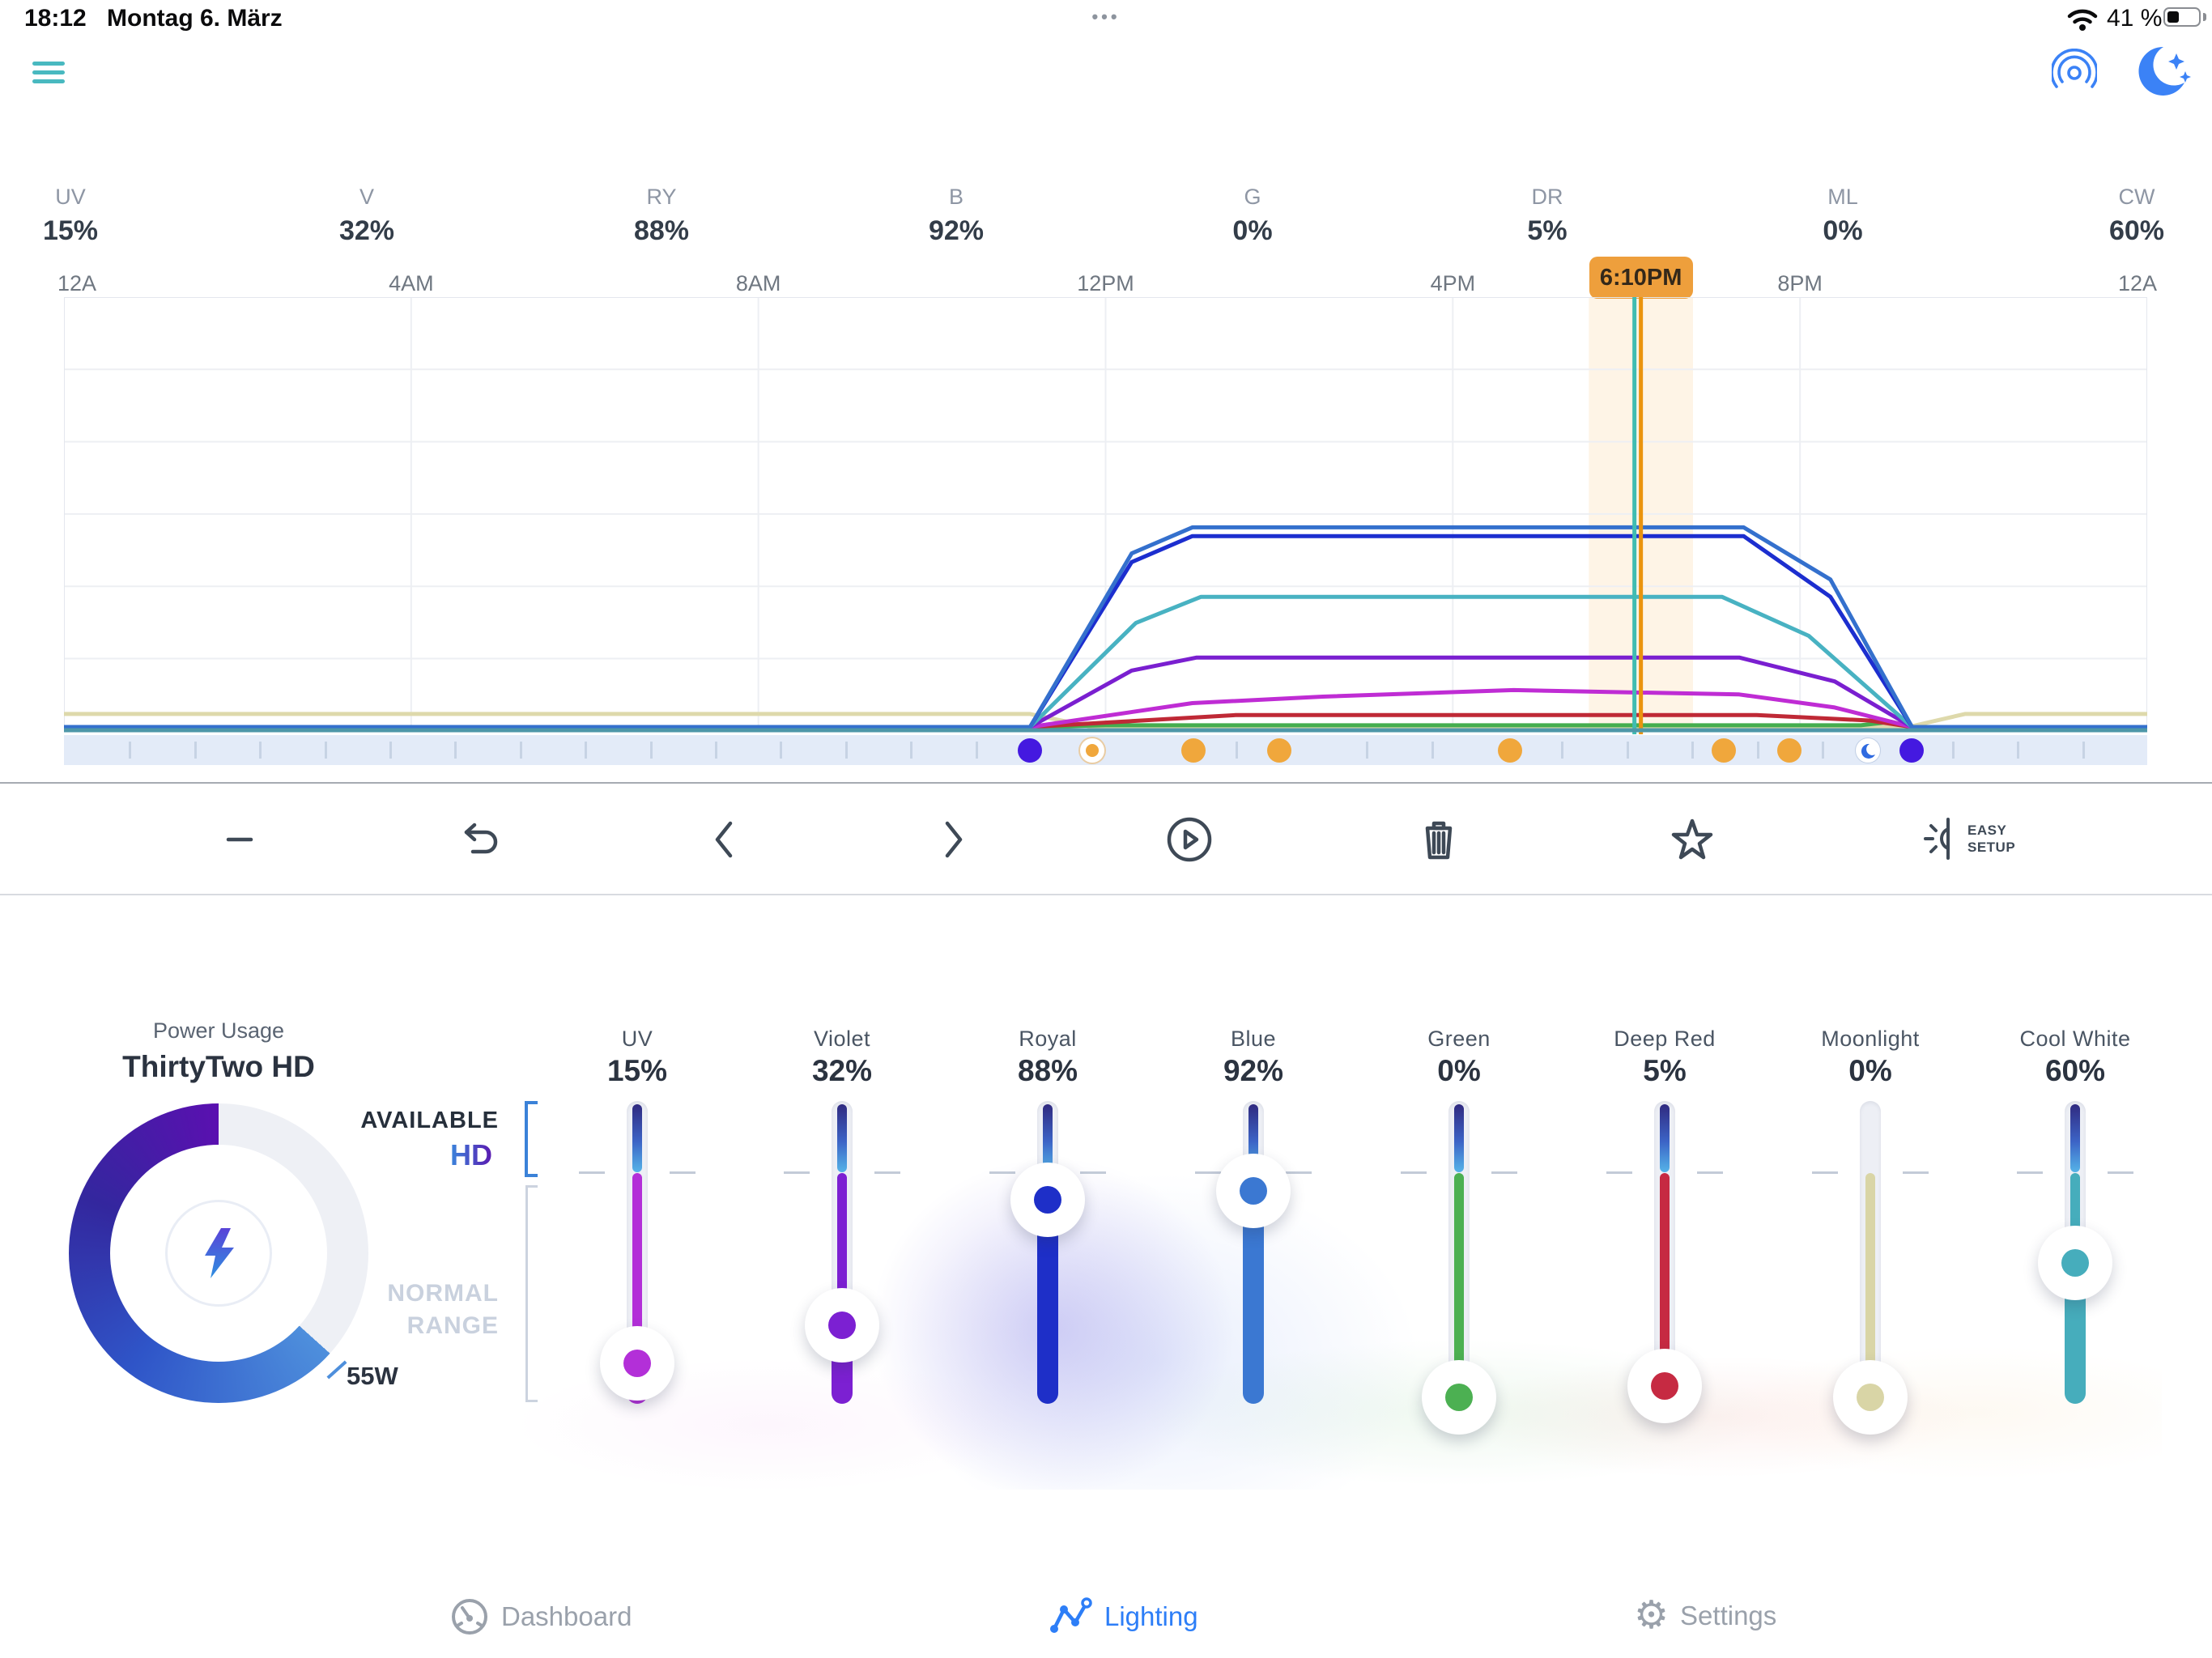  I want to click on slider-value: 0%, so click(1870, 1070).